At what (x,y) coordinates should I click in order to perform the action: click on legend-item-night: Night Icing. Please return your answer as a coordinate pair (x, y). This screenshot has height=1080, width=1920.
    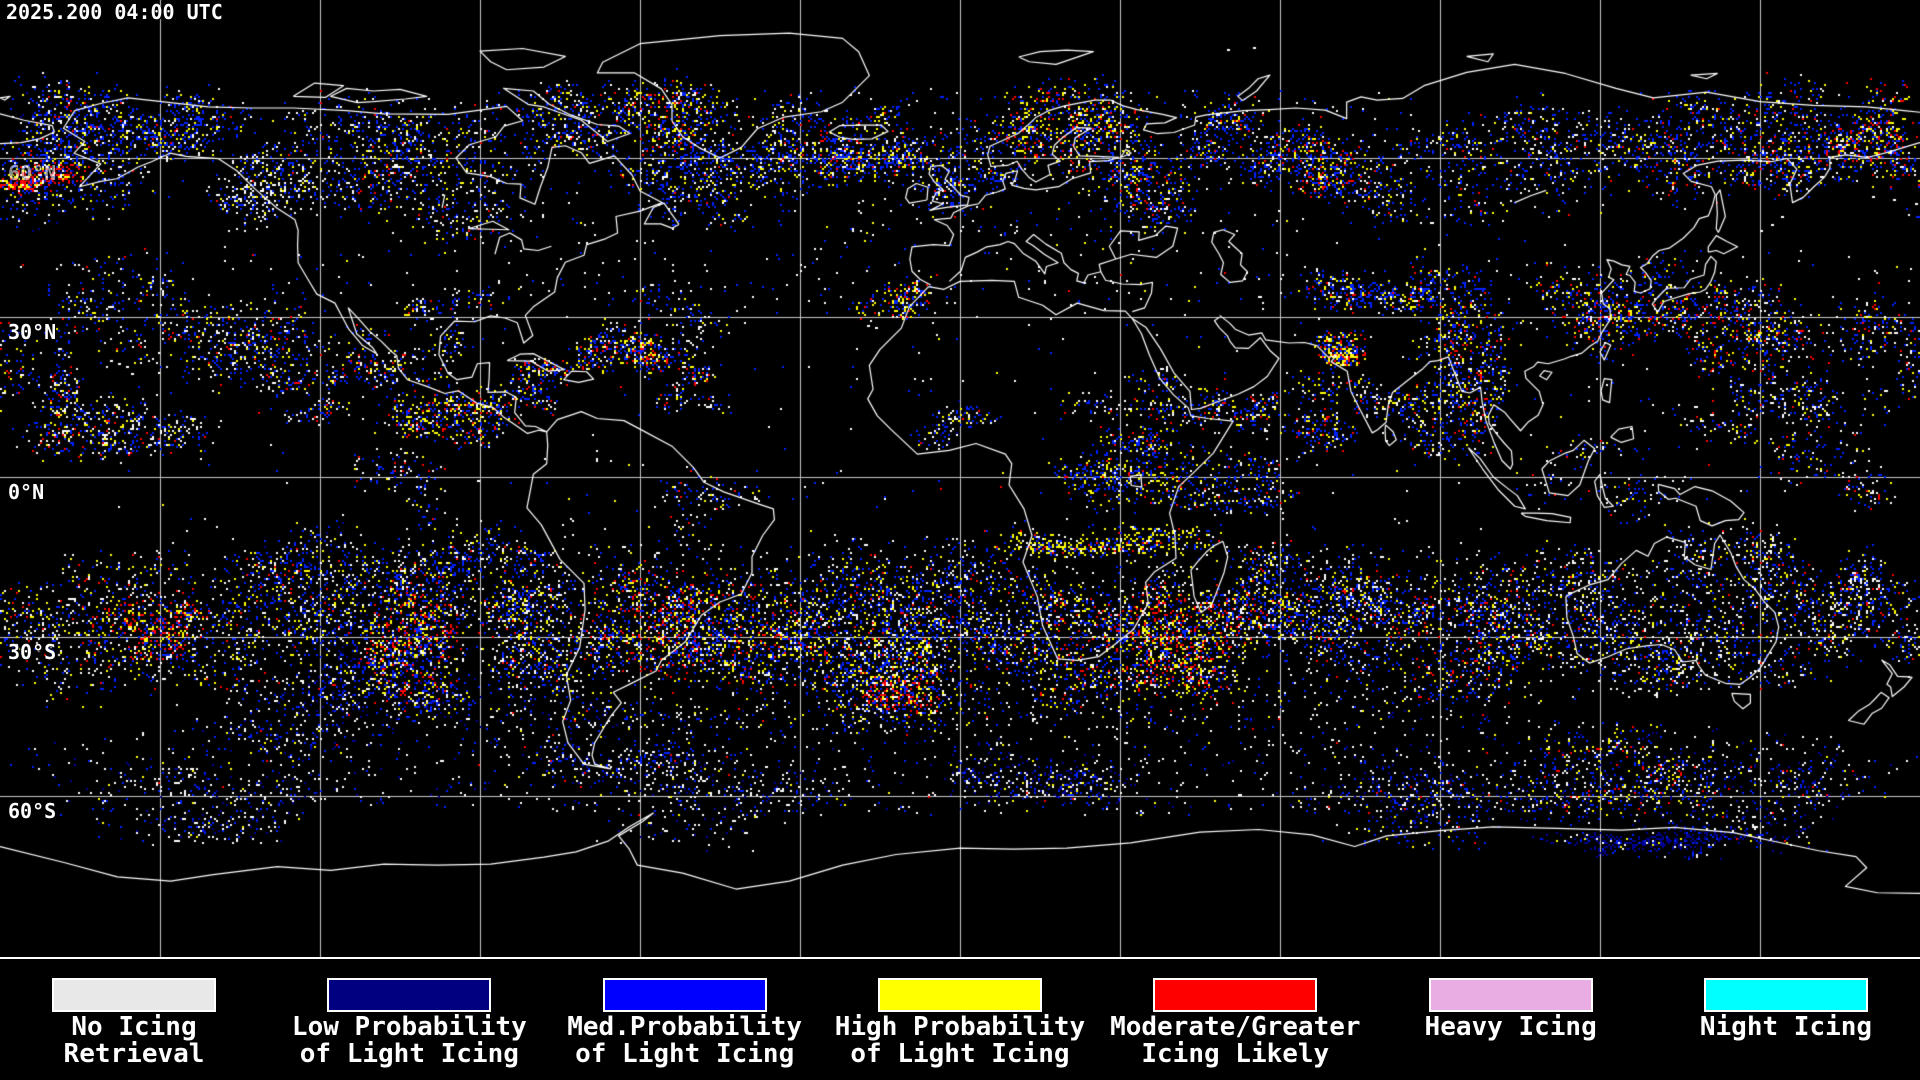
    Looking at the image, I should click on (1786, 1018).